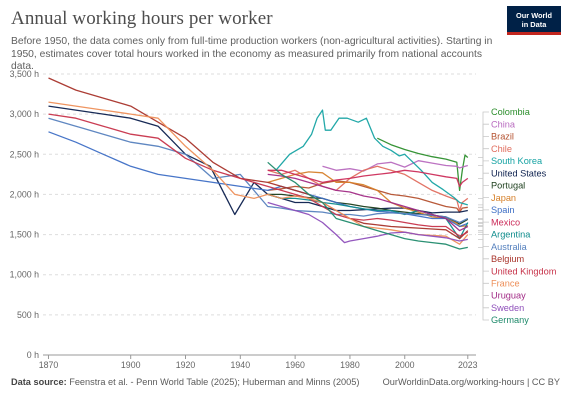 The height and width of the screenshot is (400, 567). I want to click on legend-label: Chile, so click(501, 149).